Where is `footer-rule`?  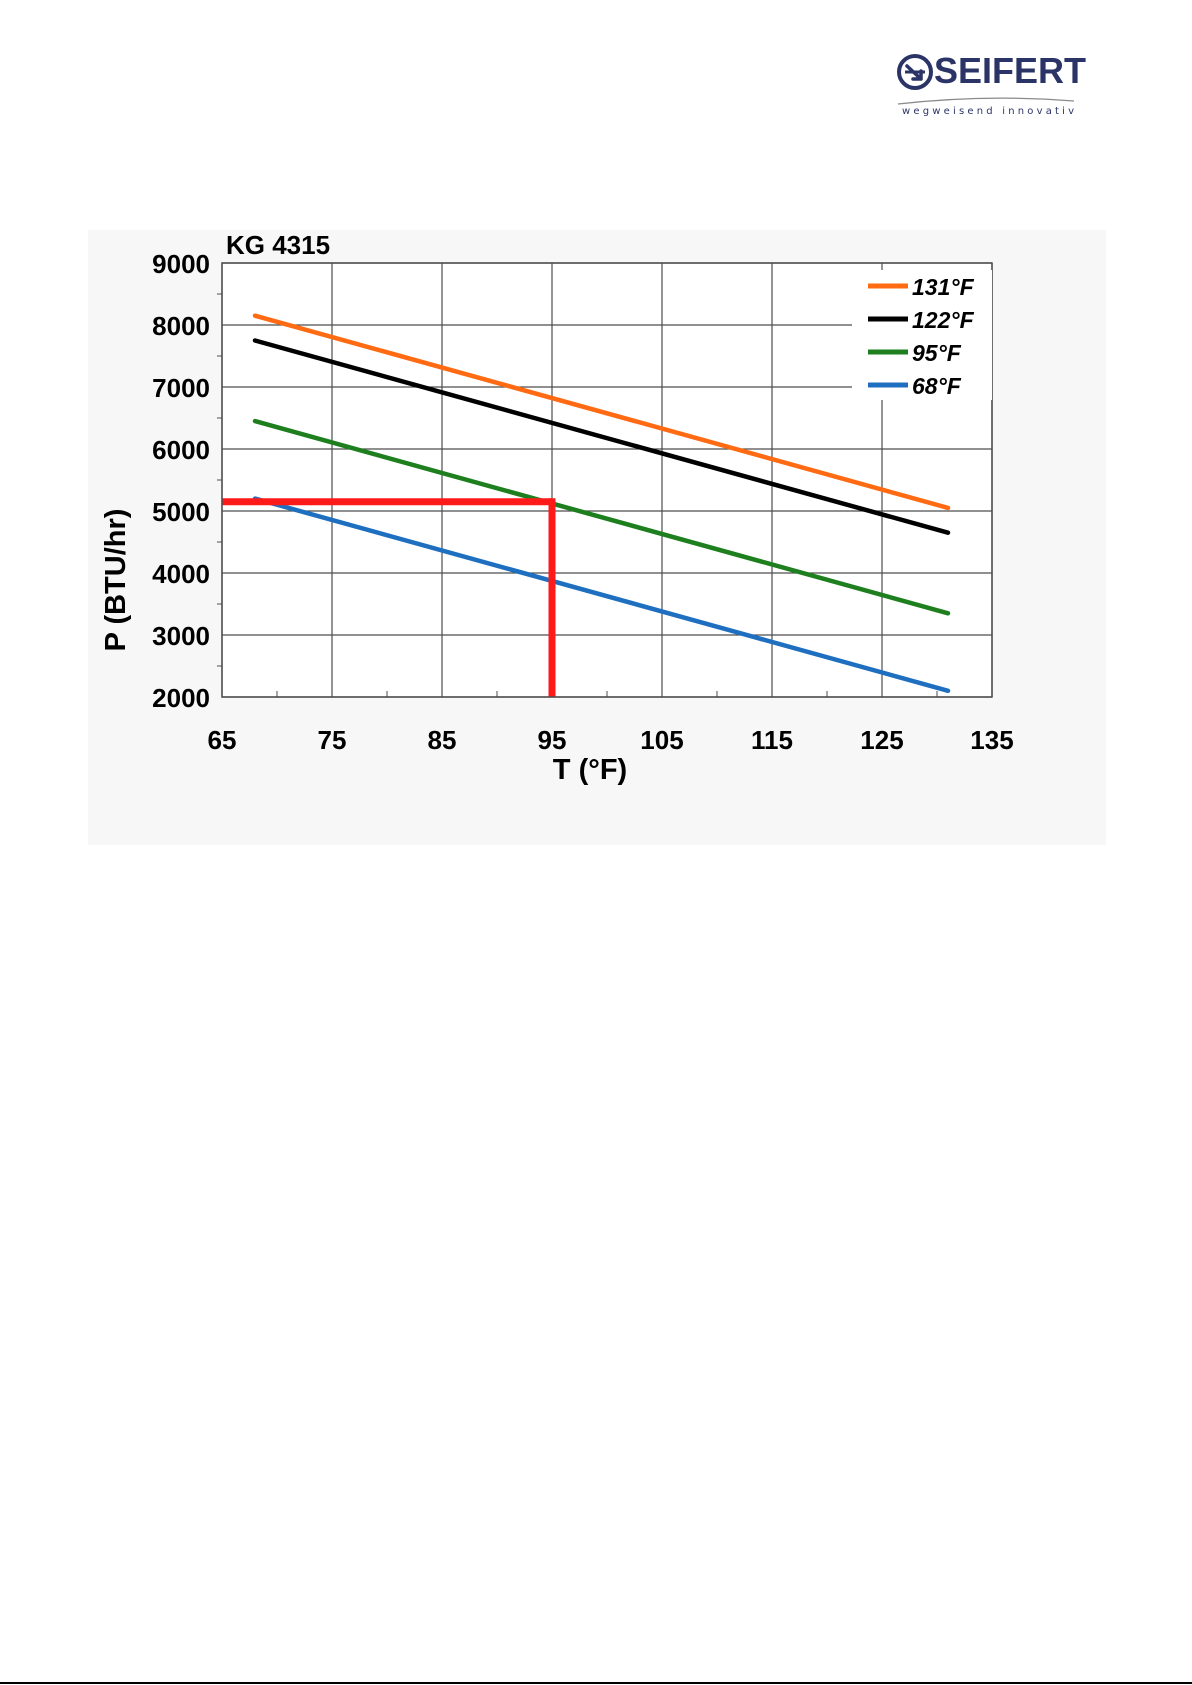
footer-rule is located at coordinates (596, 1683).